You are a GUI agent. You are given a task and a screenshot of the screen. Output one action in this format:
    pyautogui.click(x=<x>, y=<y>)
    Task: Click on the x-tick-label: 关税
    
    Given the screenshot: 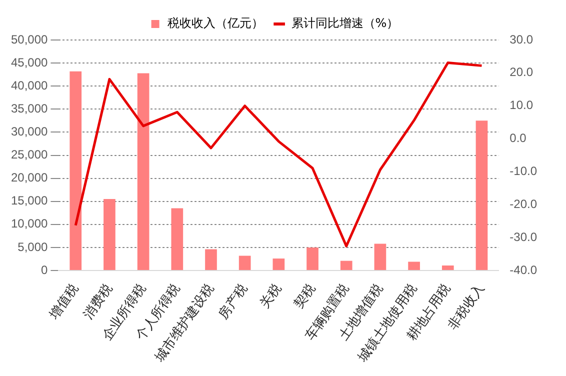 What is the action you would take?
    pyautogui.click(x=271, y=297)
    